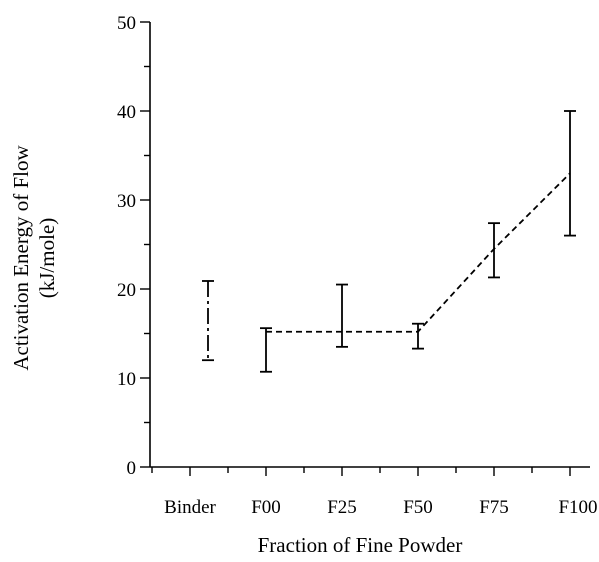 This screenshot has width=599, height=562. I want to click on series-line, so click(418, 252).